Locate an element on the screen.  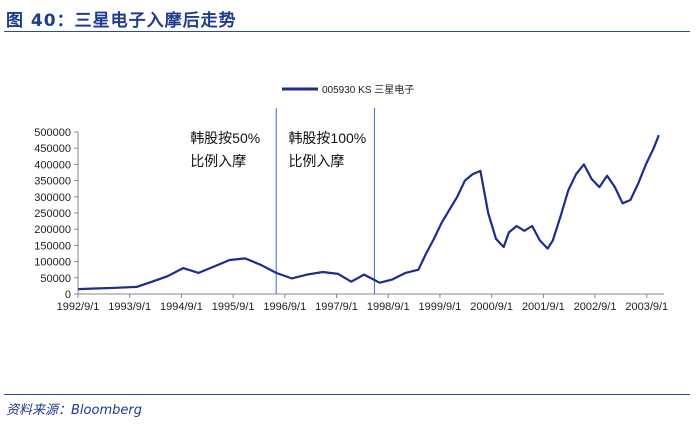
x-tick-label: 1994/9/1 is located at coordinates (181, 307).